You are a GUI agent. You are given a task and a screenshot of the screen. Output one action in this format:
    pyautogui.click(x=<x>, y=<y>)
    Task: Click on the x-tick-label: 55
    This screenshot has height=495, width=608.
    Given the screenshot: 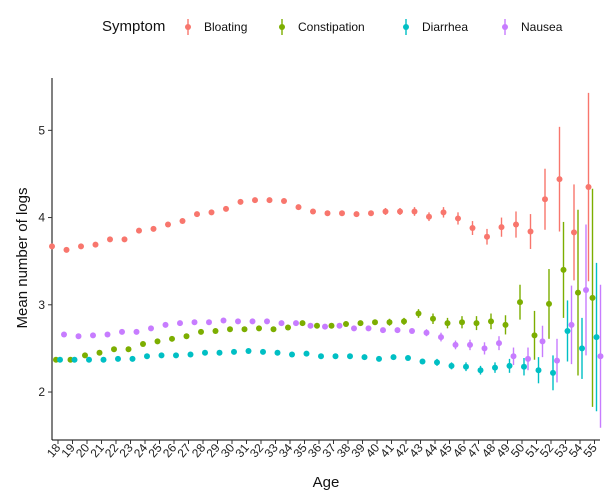 What is the action you would take?
    pyautogui.click(x=590, y=450)
    